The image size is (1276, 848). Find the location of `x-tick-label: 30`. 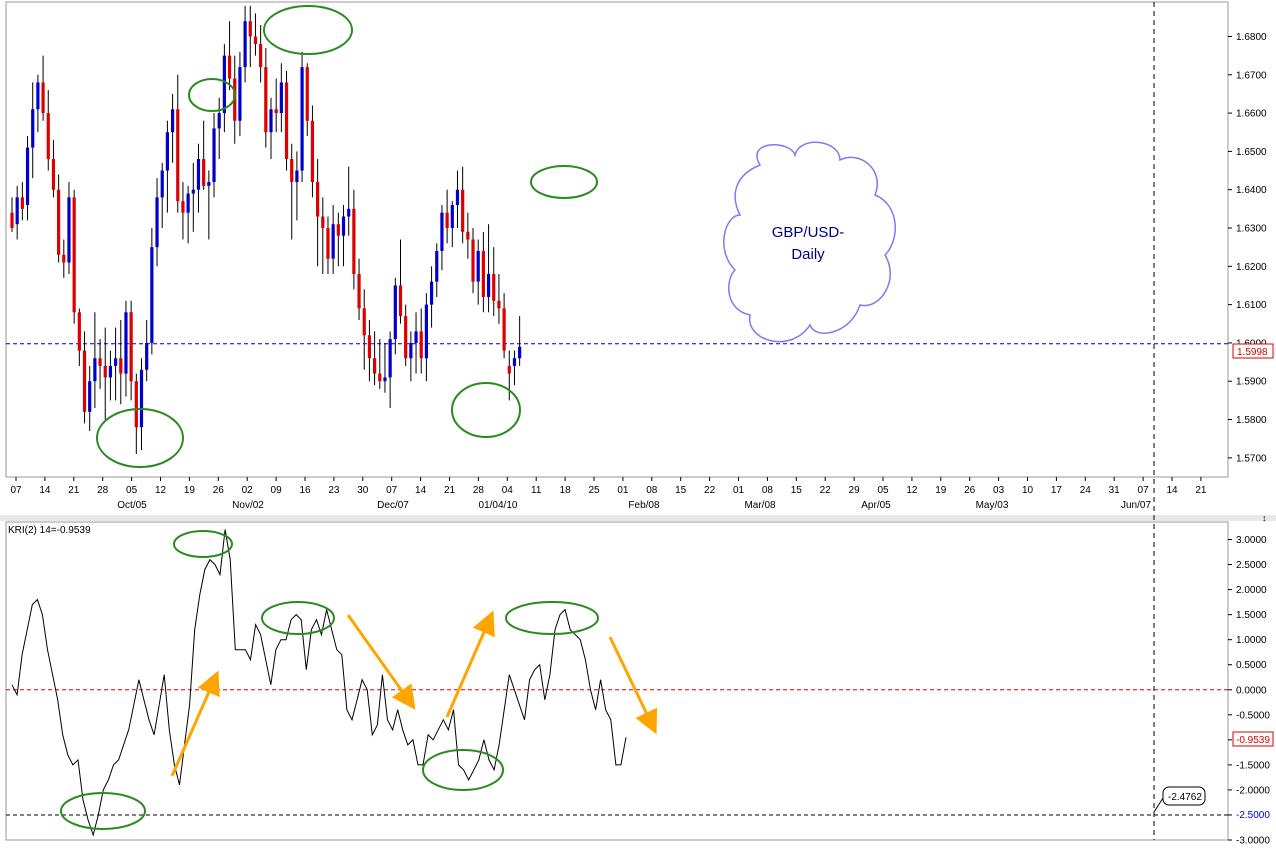

x-tick-label: 30 is located at coordinates (363, 490).